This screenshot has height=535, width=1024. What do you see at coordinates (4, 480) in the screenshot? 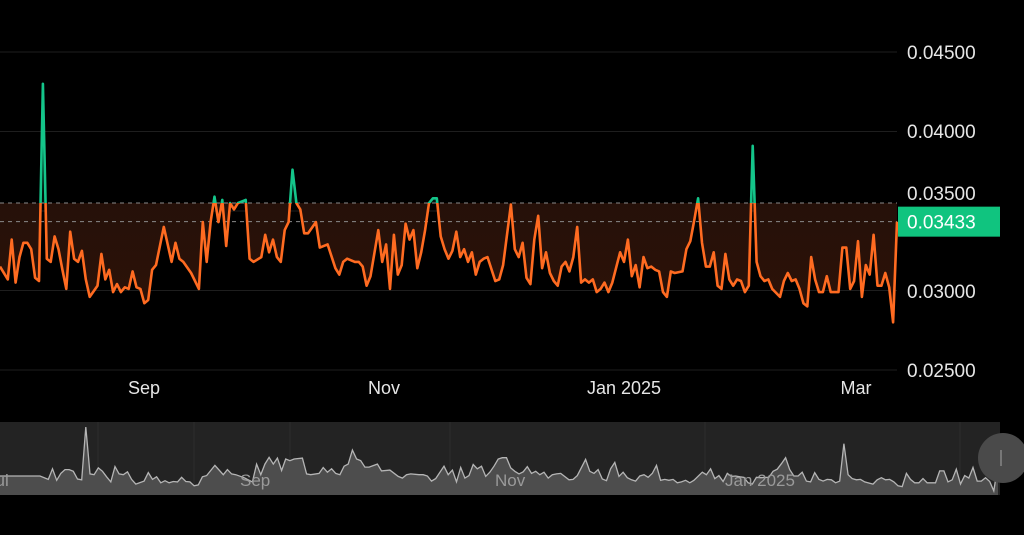
I see `navigator-tick-label: Jul` at bounding box center [4, 480].